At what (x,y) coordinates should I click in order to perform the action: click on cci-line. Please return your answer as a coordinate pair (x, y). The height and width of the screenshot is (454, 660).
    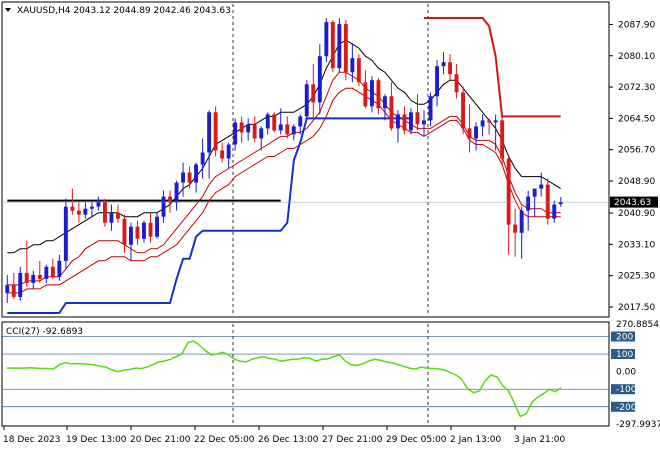
    Looking at the image, I should click on (284, 379).